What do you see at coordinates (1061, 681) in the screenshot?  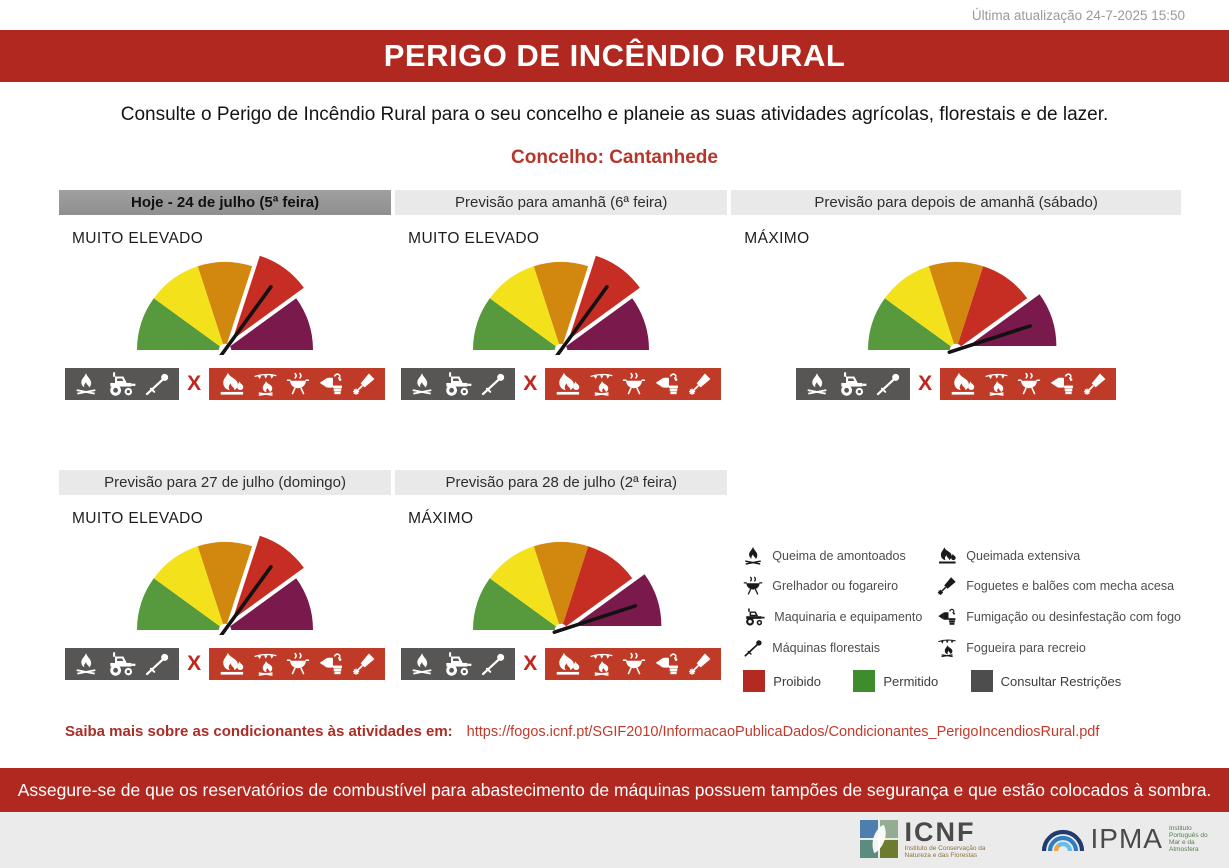 I see `status-label: Consultar Restrições` at bounding box center [1061, 681].